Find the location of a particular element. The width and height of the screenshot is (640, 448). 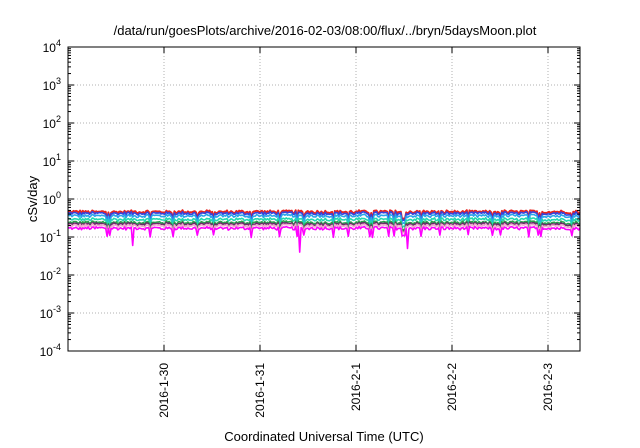

x-tick-label: 2016-2-3 is located at coordinates (548, 387).